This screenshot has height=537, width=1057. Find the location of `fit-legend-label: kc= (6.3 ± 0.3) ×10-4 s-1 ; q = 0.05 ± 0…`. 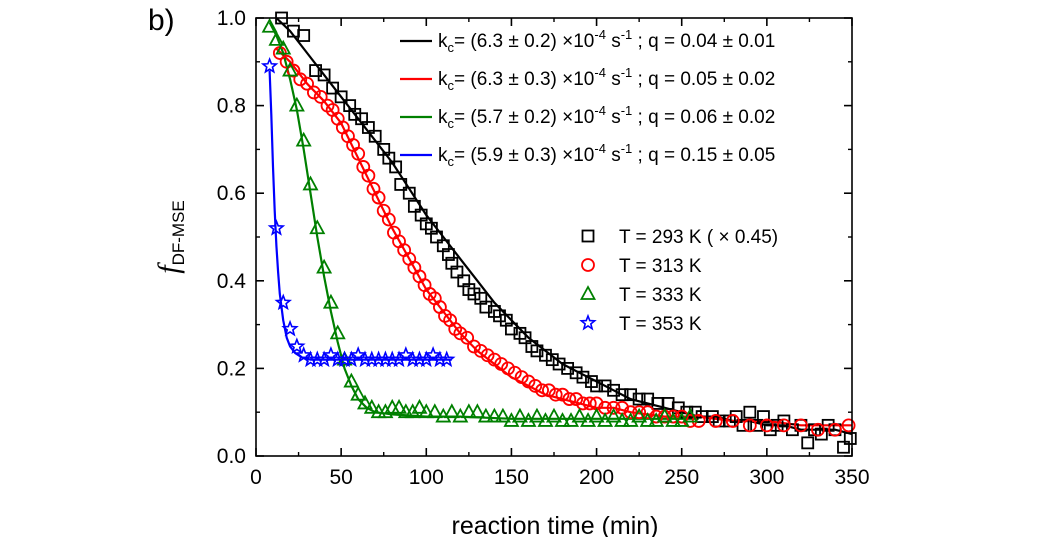

fit-legend-label: kc= (6.3 ± 0.3) ×10-4 s-1 ; q = 0.05 ± 0… is located at coordinates (606, 79).